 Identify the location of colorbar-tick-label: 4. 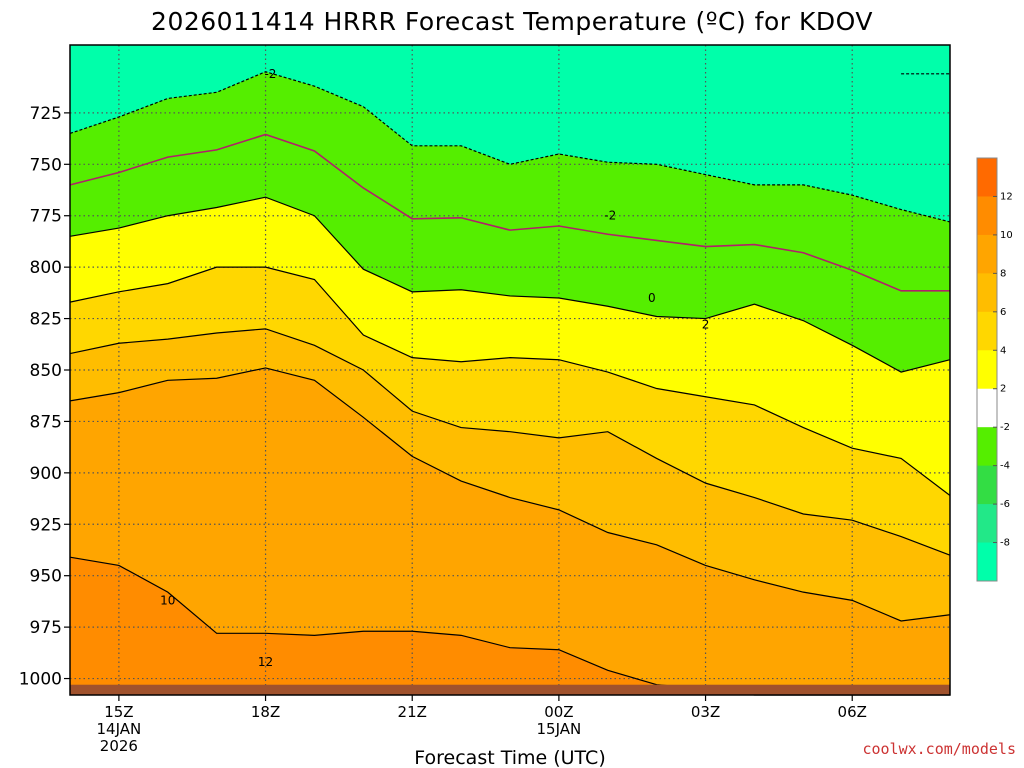
(1003, 350).